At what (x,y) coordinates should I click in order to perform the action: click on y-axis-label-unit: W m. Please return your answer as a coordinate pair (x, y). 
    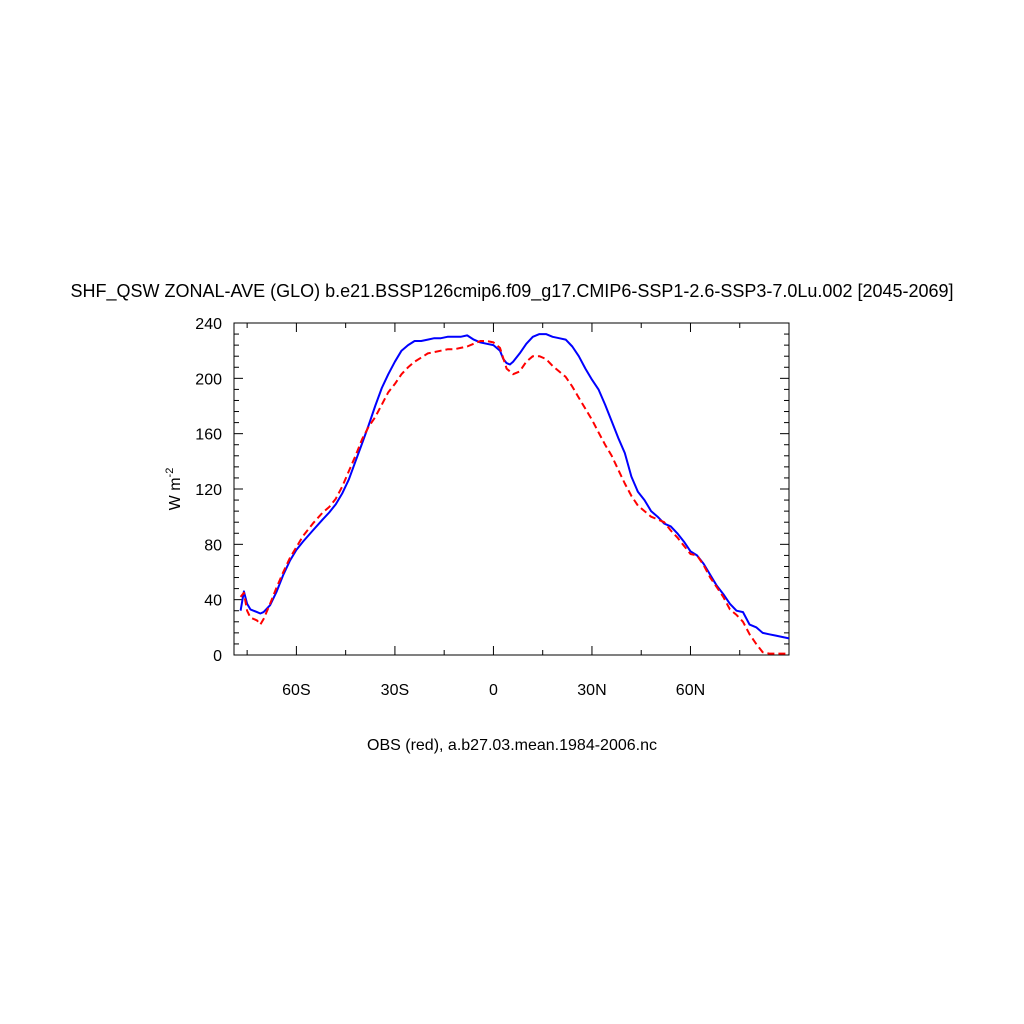
    Looking at the image, I should click on (175, 493).